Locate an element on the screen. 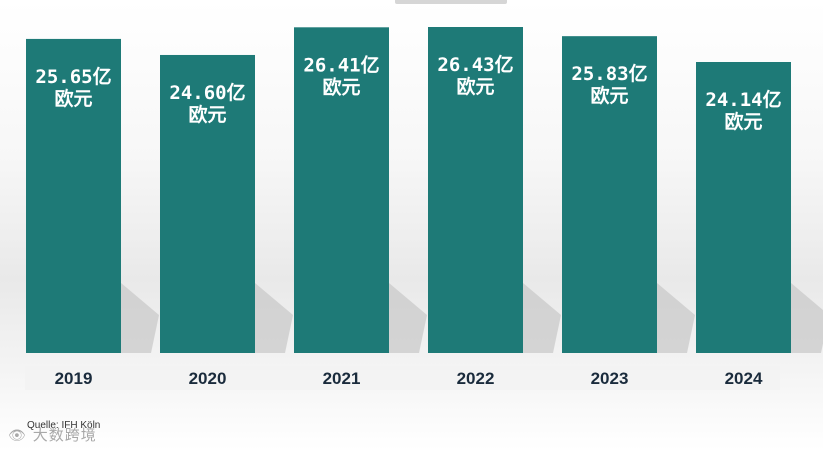  x-tick-label: 2023 is located at coordinates (610, 378).